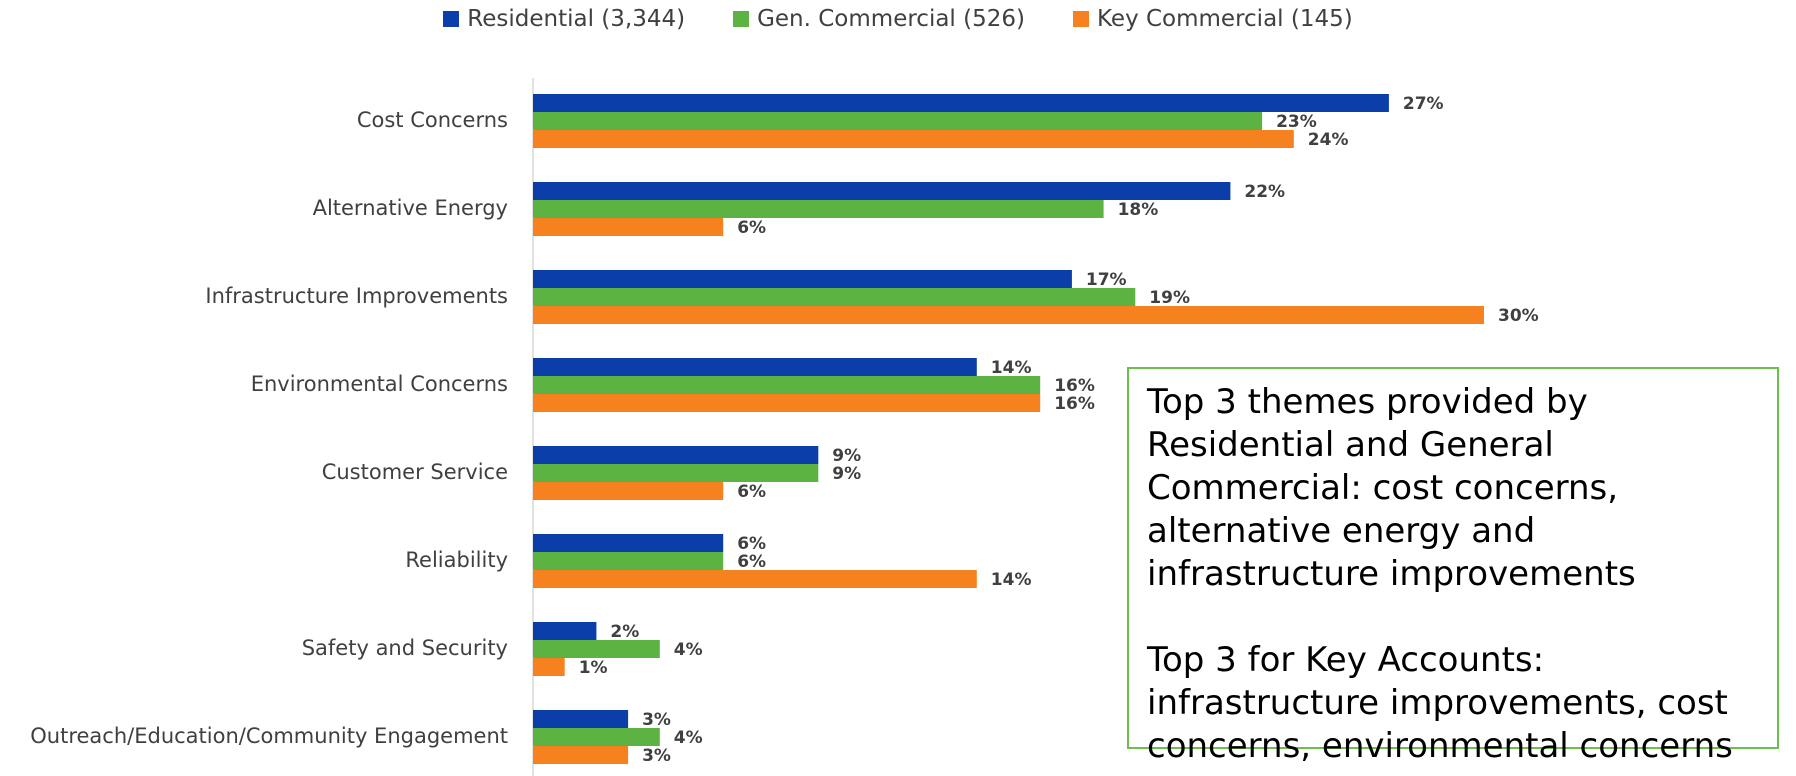  Describe the element at coordinates (961, 103) in the screenshot. I see `bar-residential-cost-concerns` at that location.